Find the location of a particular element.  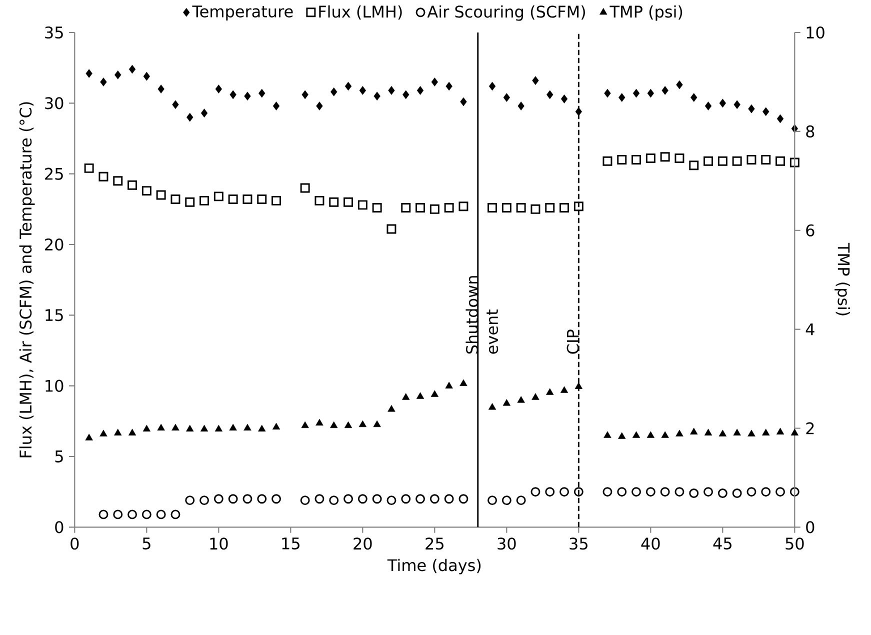

x-axis-title: Time (days) is located at coordinates (434, 566).